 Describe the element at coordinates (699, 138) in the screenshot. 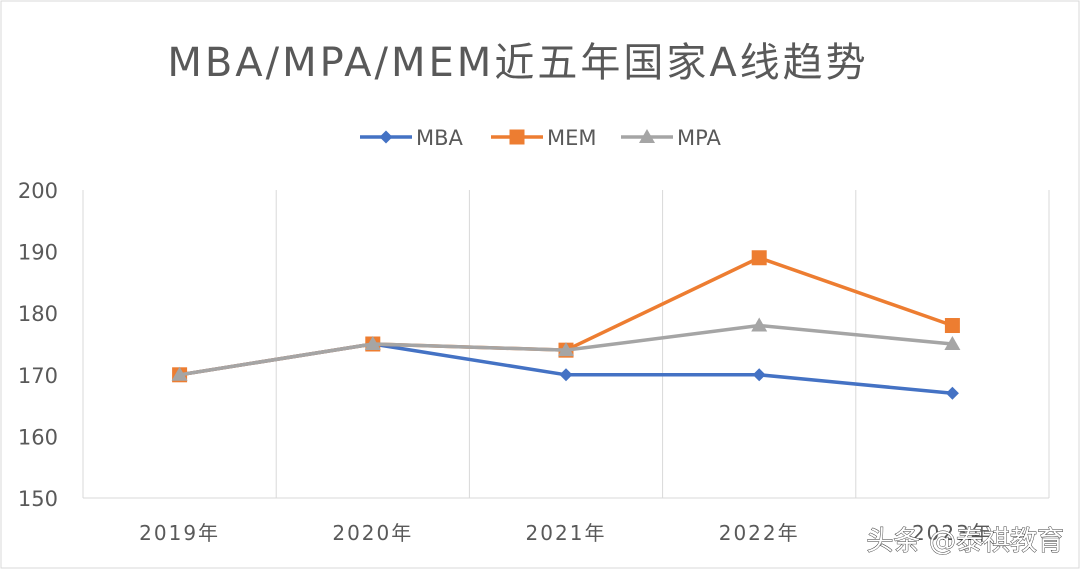

I see `legend-label-mpa: MPA` at that location.